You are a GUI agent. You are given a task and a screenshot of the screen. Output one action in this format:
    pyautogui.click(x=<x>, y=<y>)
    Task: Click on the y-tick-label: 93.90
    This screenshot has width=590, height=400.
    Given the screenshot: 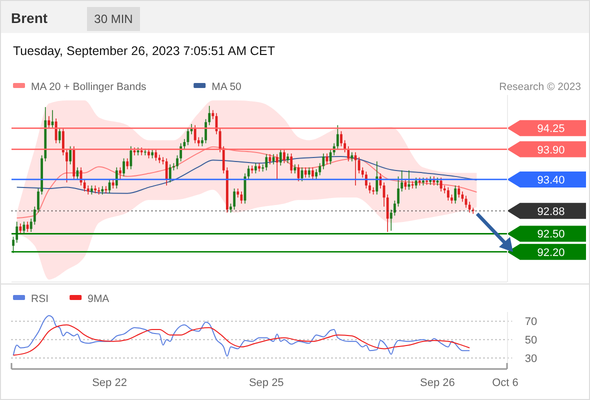 What is the action you would take?
    pyautogui.click(x=551, y=150)
    